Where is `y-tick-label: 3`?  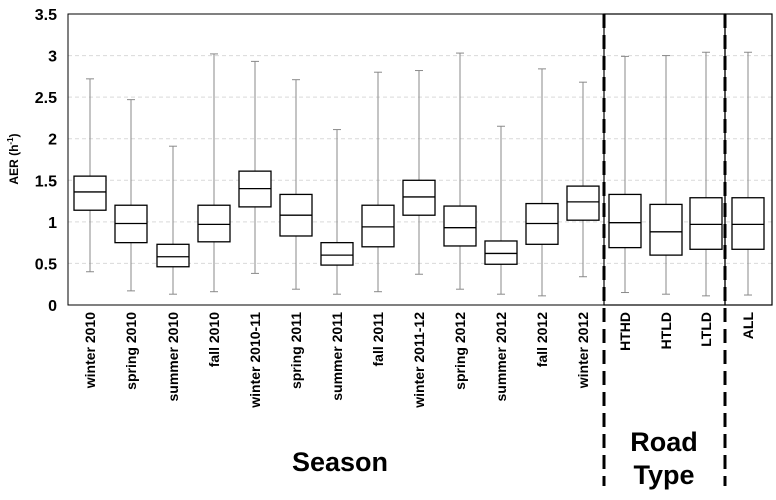 y-tick-label: 3 is located at coordinates (52, 57).